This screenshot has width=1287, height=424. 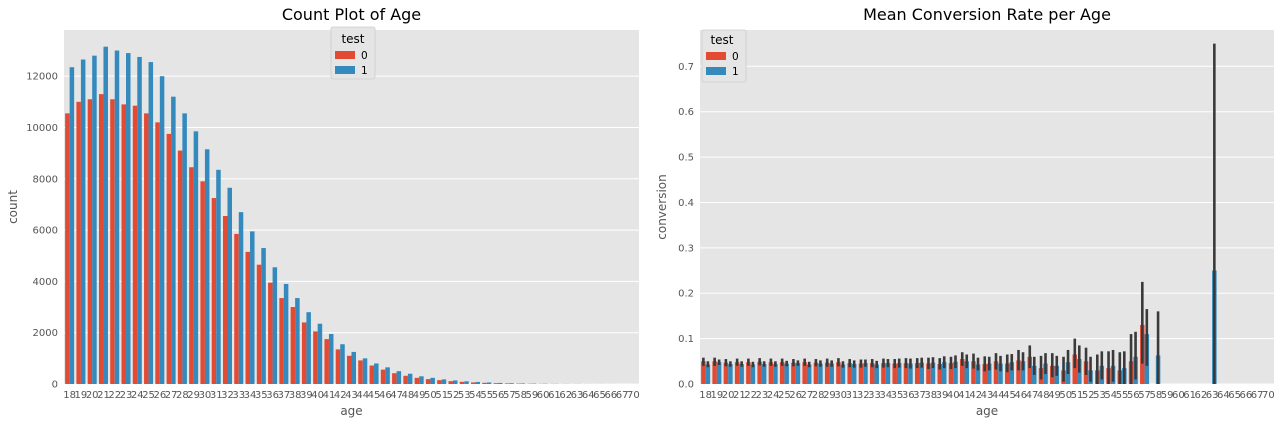 What do you see at coordinates (45, 282) in the screenshot?
I see `y-tick-label: 4000` at bounding box center [45, 282].